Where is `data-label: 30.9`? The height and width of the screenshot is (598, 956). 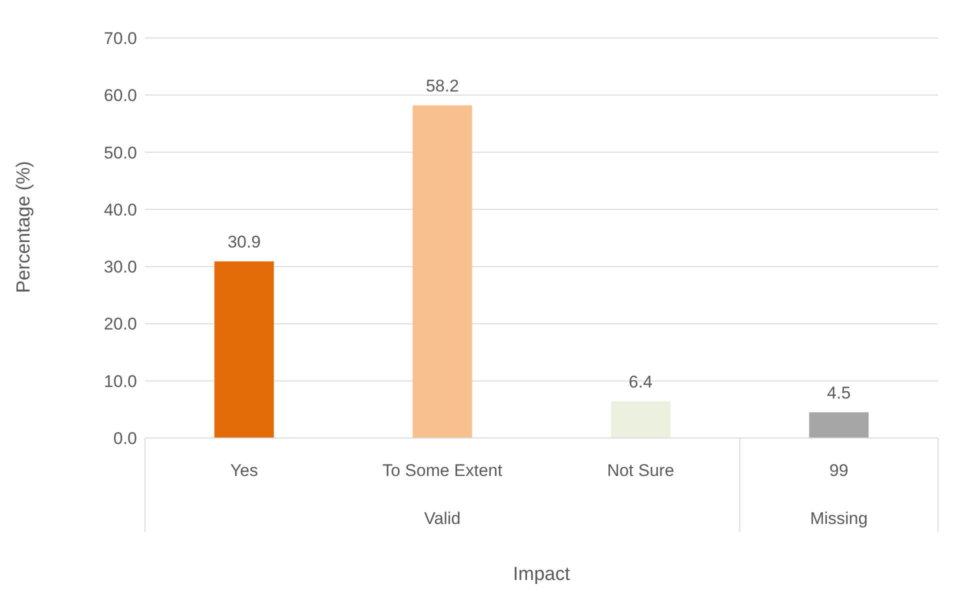
data-label: 30.9 is located at coordinates (244, 242).